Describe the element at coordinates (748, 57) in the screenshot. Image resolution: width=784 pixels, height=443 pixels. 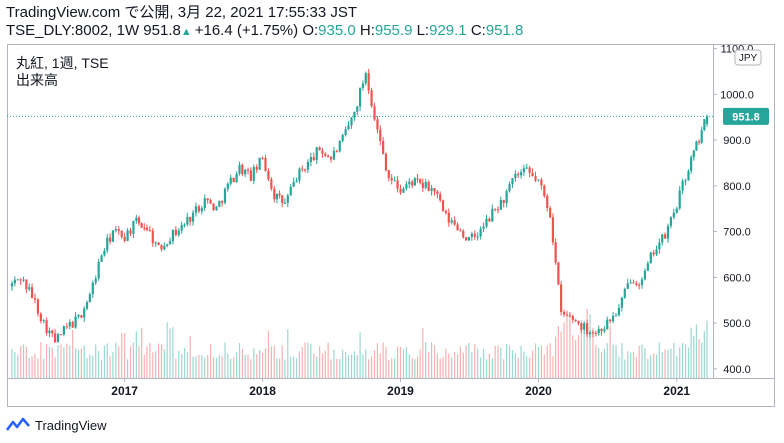
I see `currency-badge` at that location.